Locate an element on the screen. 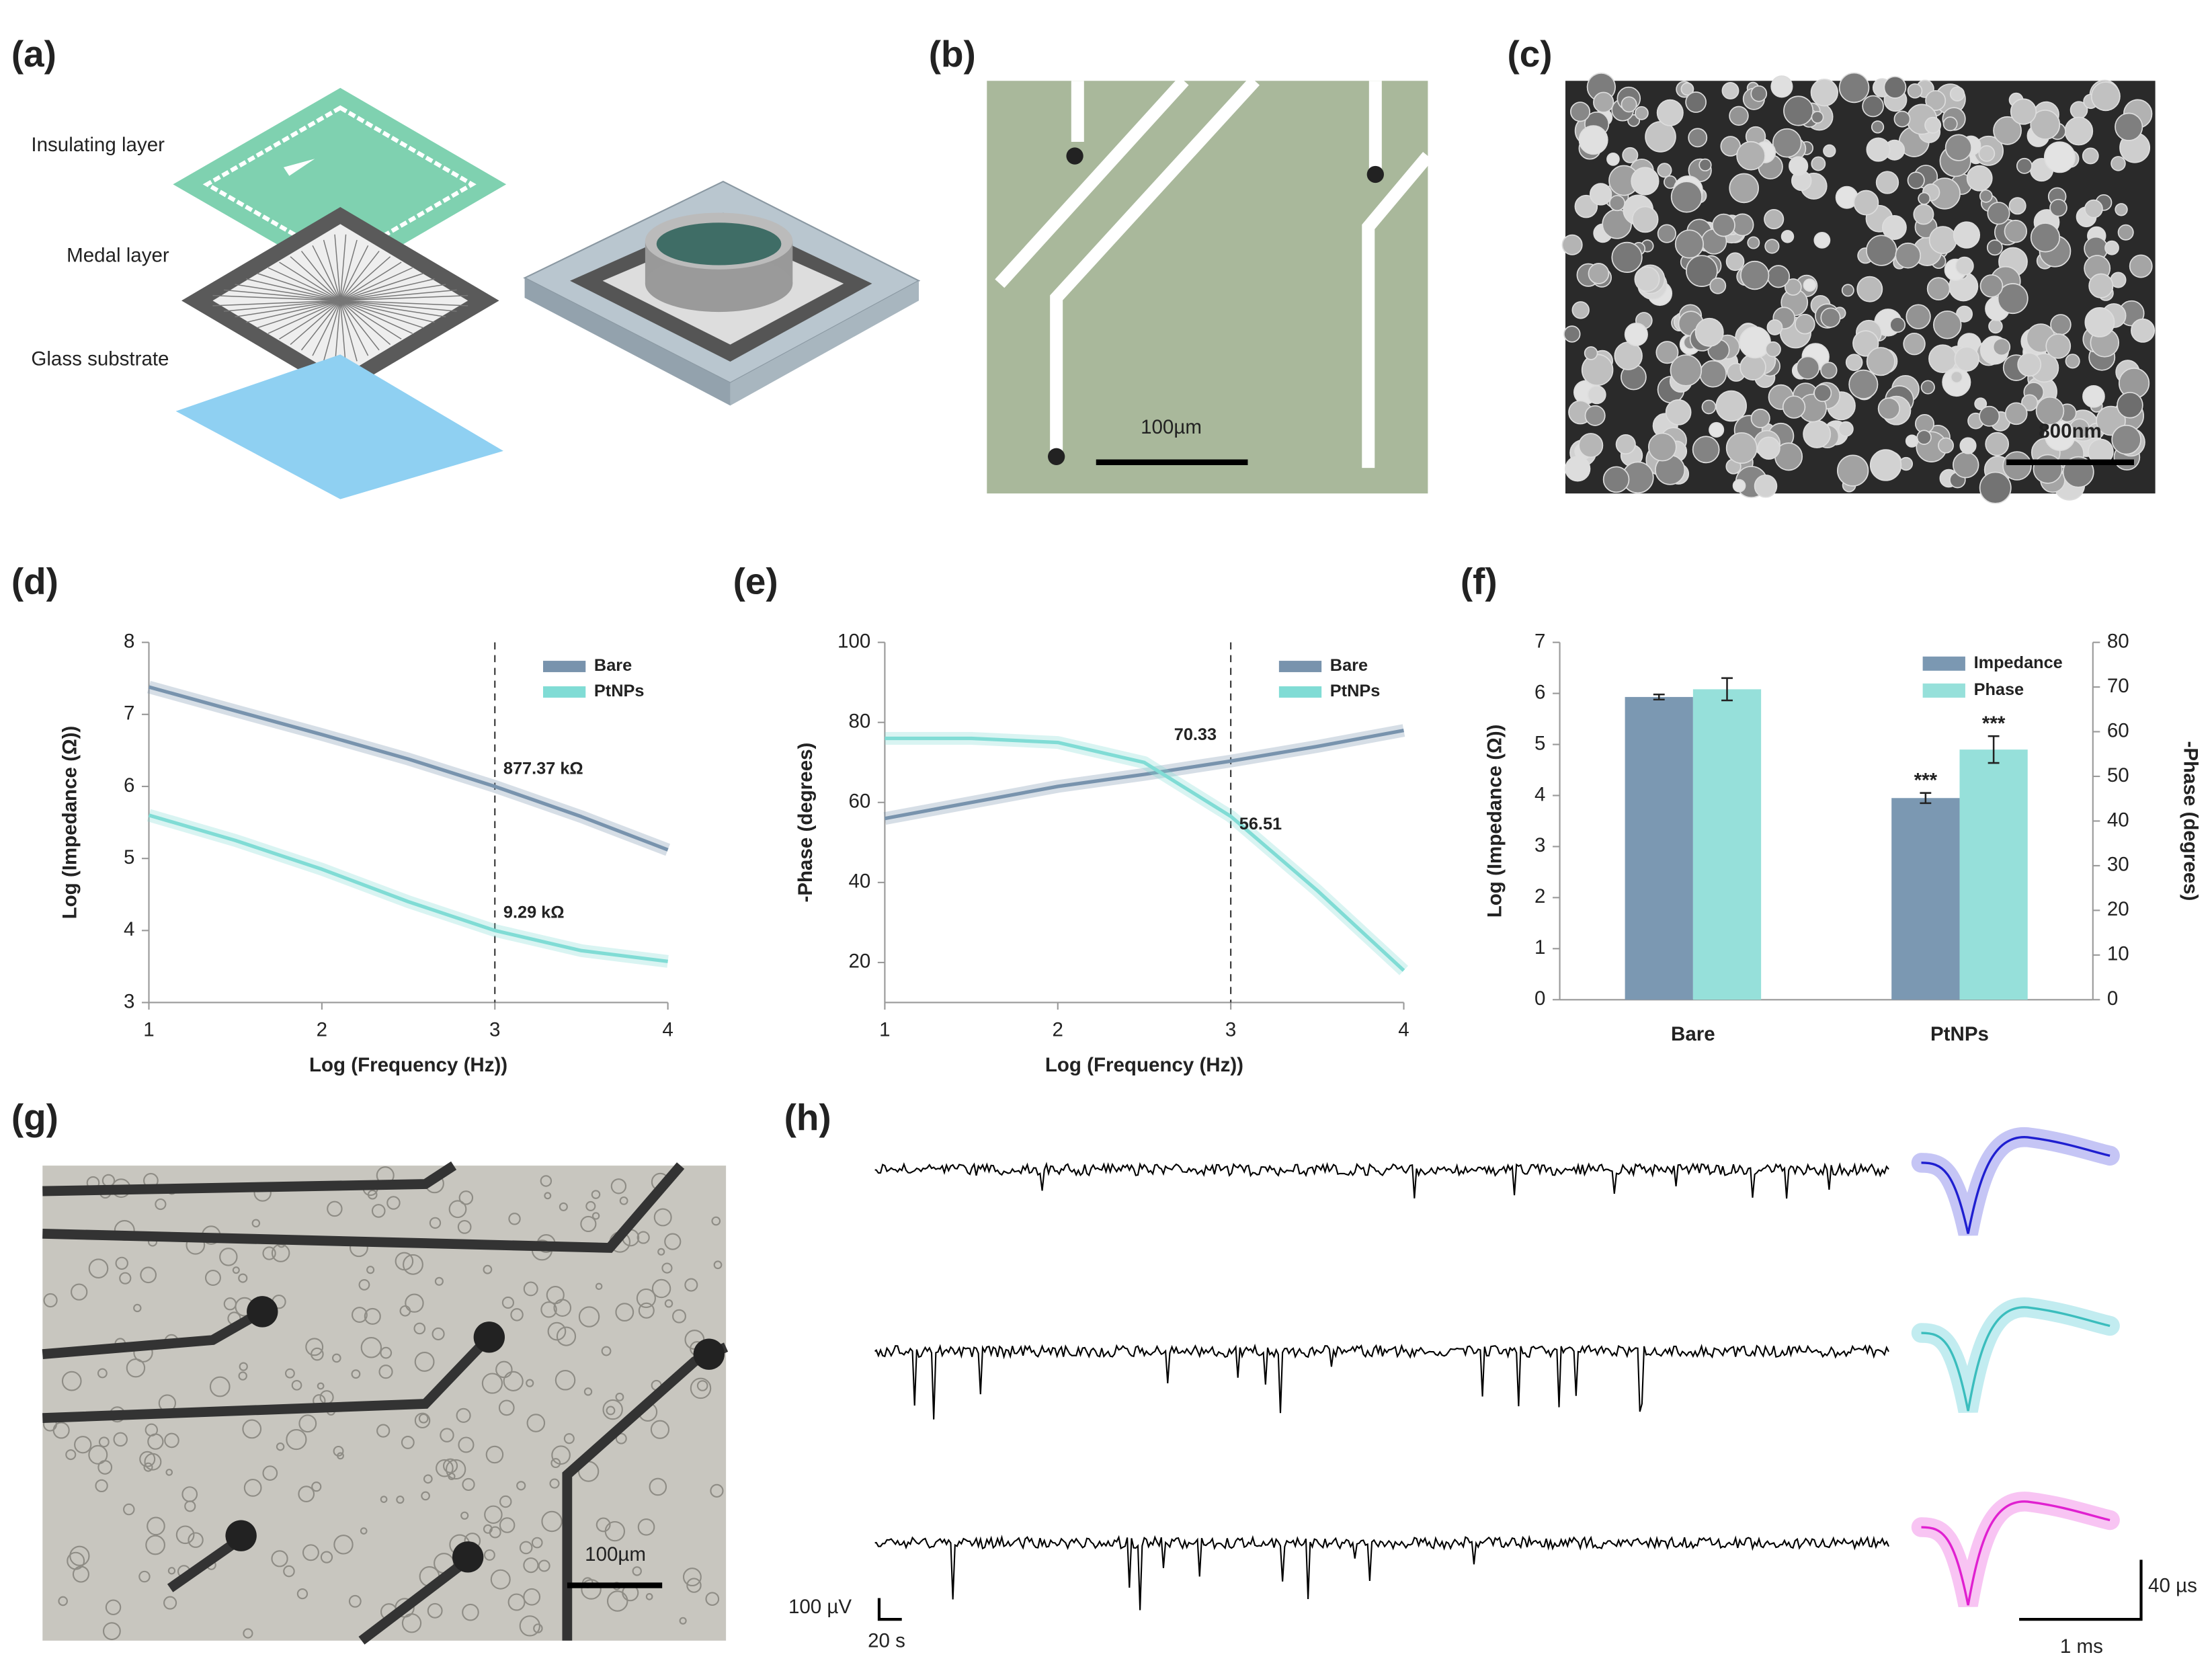  insulating-window is located at coordinates (339, 184).